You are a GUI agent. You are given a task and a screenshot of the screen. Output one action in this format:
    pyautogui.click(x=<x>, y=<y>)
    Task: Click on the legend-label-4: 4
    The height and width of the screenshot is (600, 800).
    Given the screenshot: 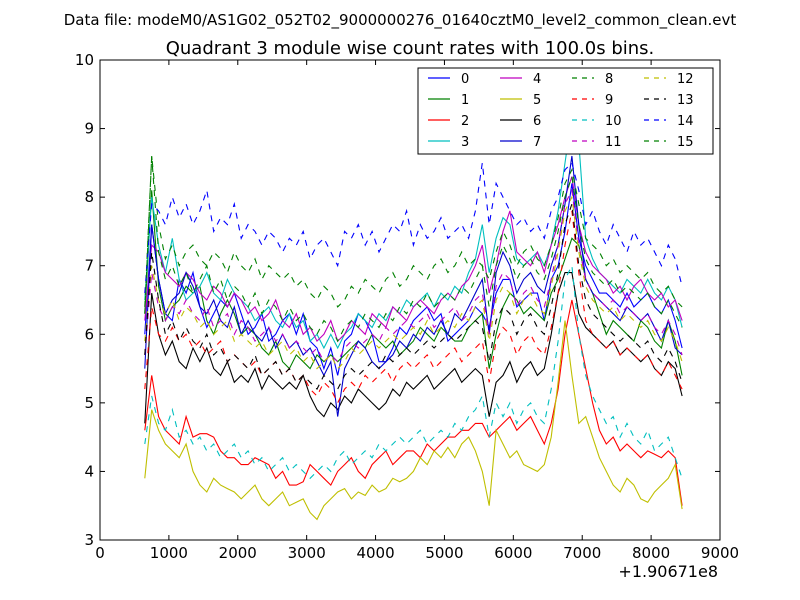 What is the action you would take?
    pyautogui.click(x=537, y=79)
    